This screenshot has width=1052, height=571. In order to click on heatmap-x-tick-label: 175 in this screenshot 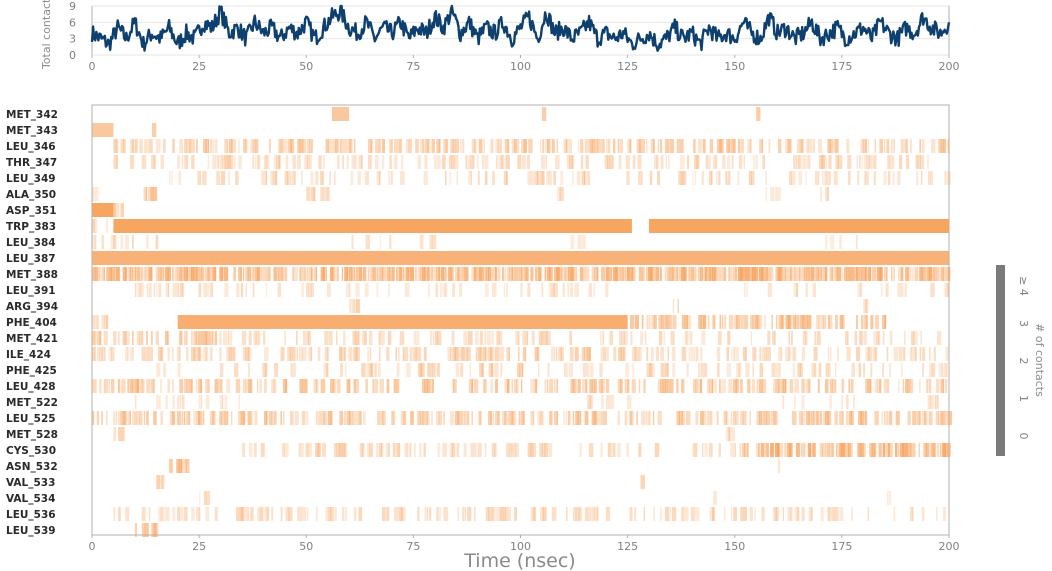, I will do `click(841, 546)`.